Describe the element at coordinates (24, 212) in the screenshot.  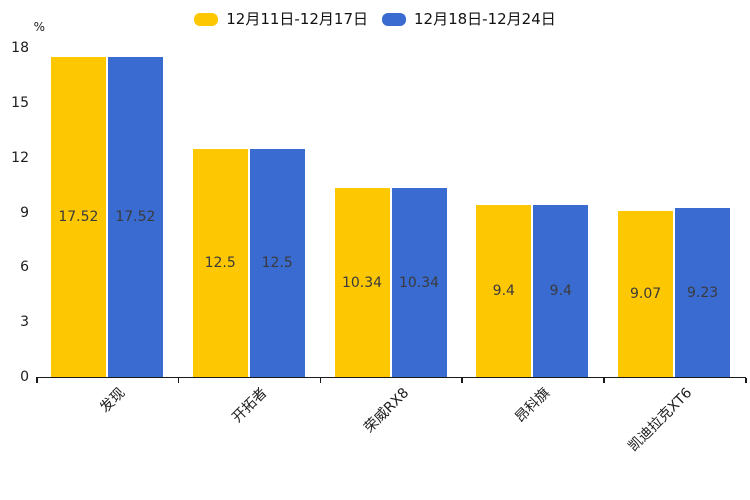
I see `y-tick-label: 9` at that location.